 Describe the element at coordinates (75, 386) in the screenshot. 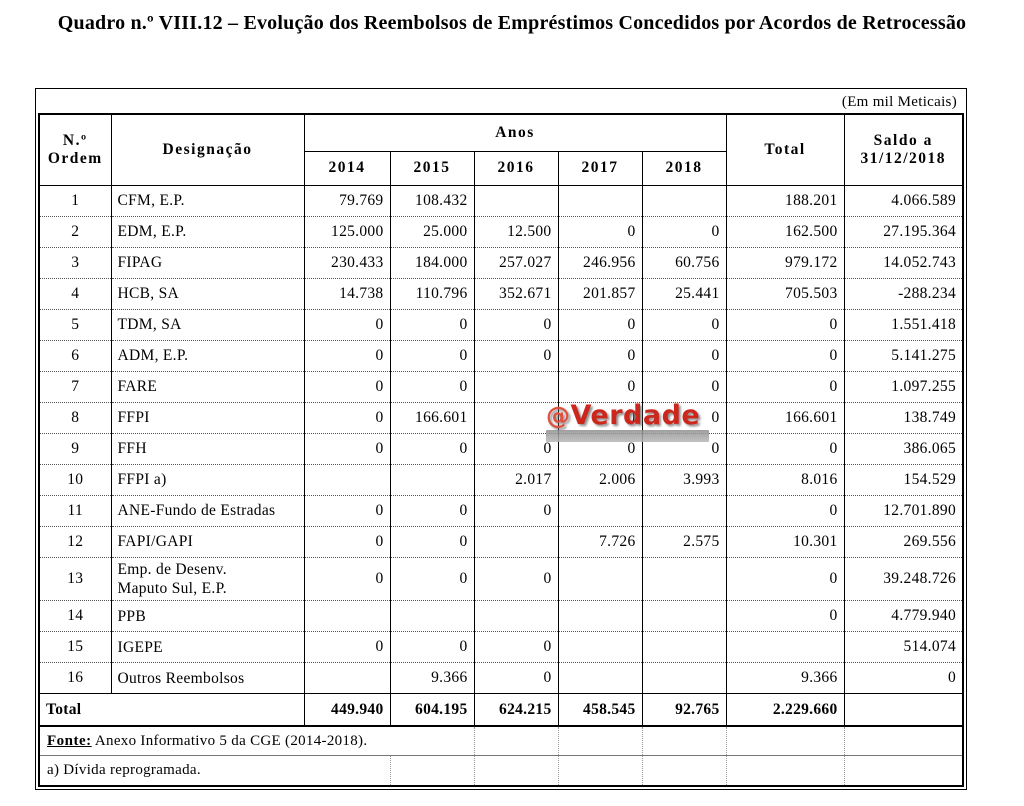

I see `ordem-cell: 7` at that location.